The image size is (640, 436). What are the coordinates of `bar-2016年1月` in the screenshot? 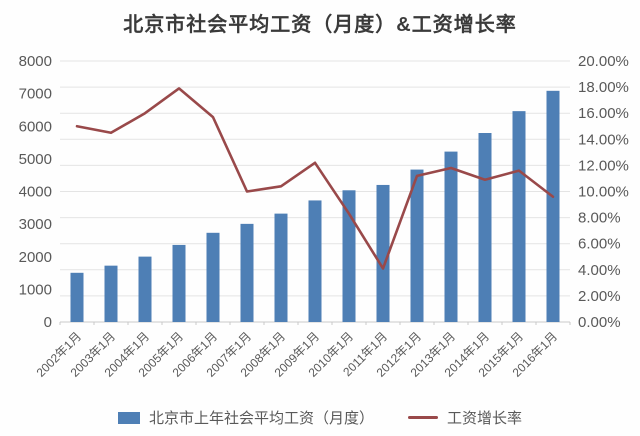 It's located at (553, 206).